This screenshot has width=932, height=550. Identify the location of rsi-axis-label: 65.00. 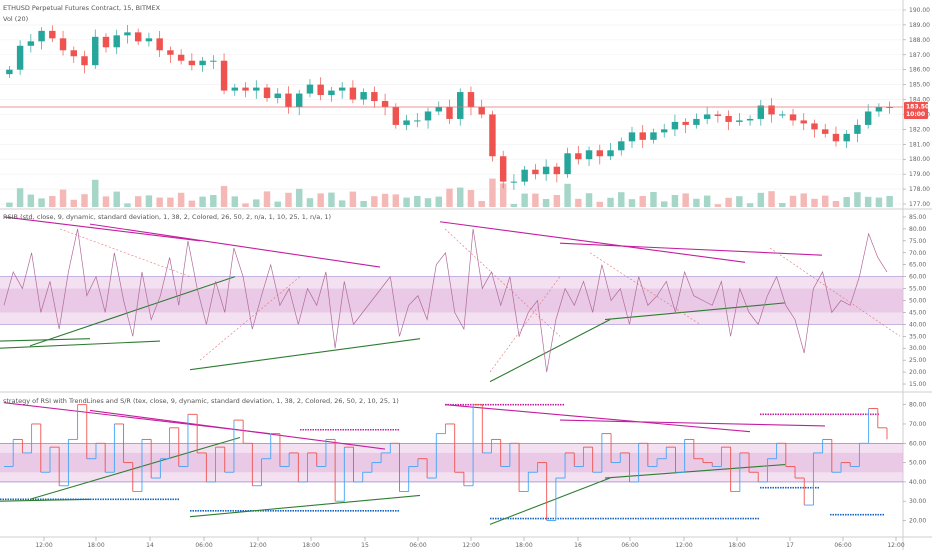
(917, 265).